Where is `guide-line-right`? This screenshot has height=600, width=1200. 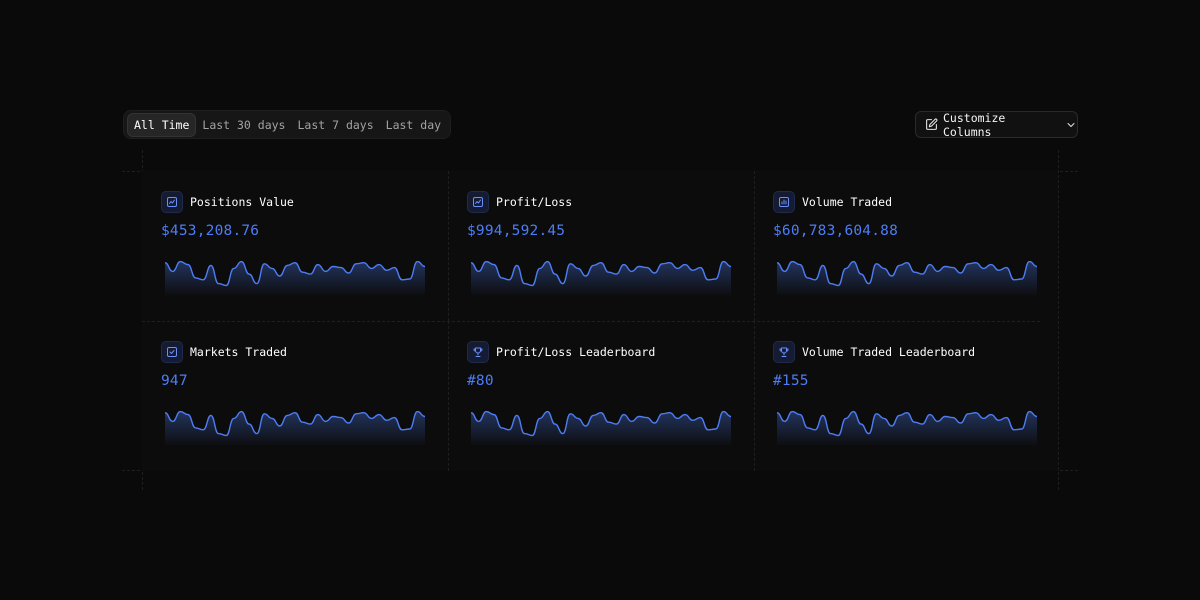 guide-line-right is located at coordinates (1058, 320).